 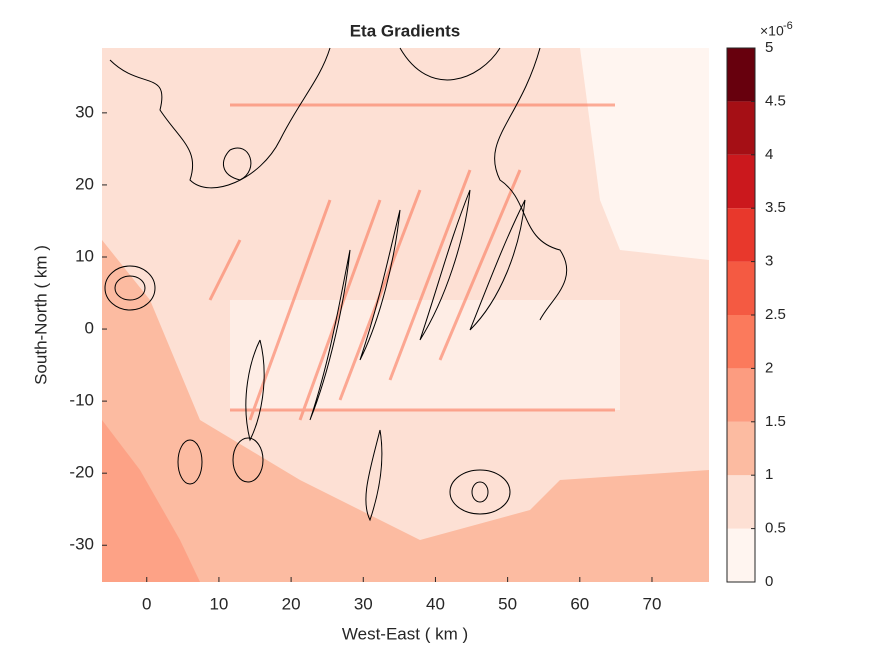 I want to click on x-tick-label: 30, so click(x=363, y=603).